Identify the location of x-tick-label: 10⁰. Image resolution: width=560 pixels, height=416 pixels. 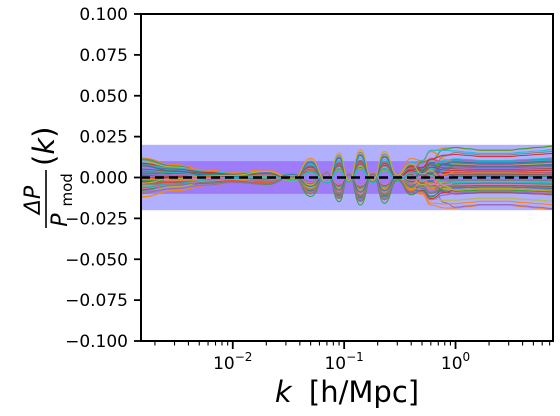
(455, 362).